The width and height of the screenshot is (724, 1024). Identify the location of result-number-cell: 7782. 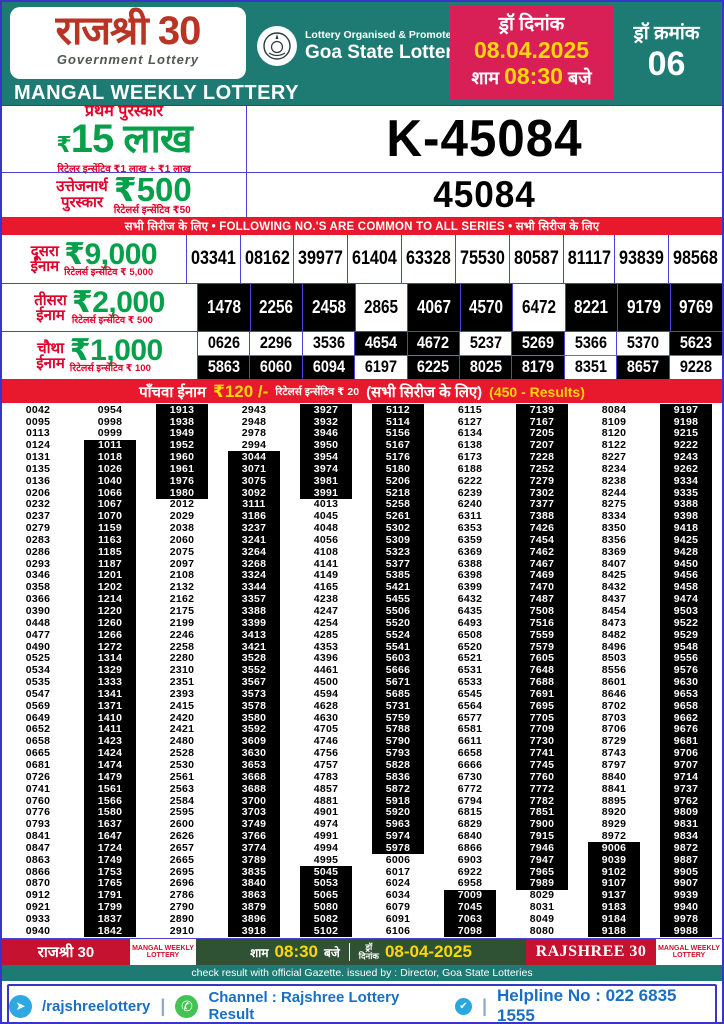
(542, 800).